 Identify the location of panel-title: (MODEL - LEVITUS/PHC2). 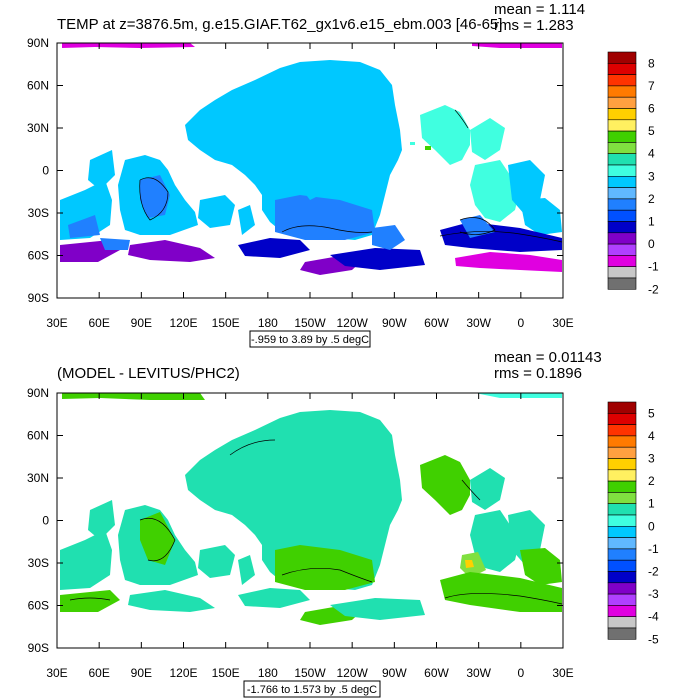
(148, 373).